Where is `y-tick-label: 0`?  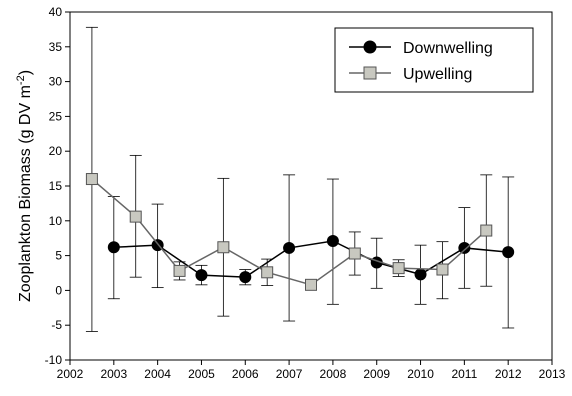
y-tick-label: 0 is located at coordinates (58, 290).